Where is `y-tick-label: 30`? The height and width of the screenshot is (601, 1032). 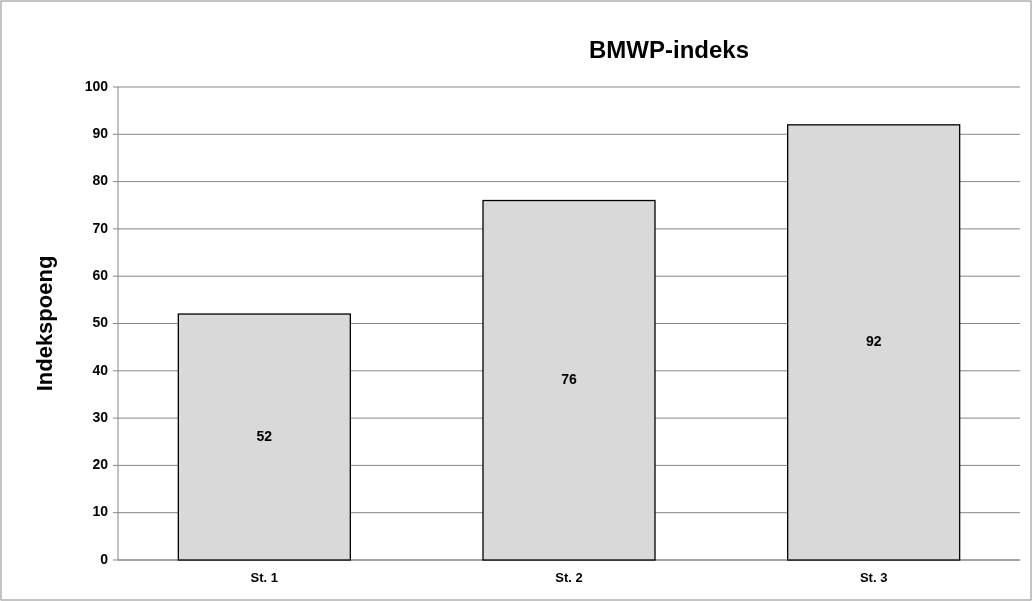 y-tick-label: 30 is located at coordinates (100, 416).